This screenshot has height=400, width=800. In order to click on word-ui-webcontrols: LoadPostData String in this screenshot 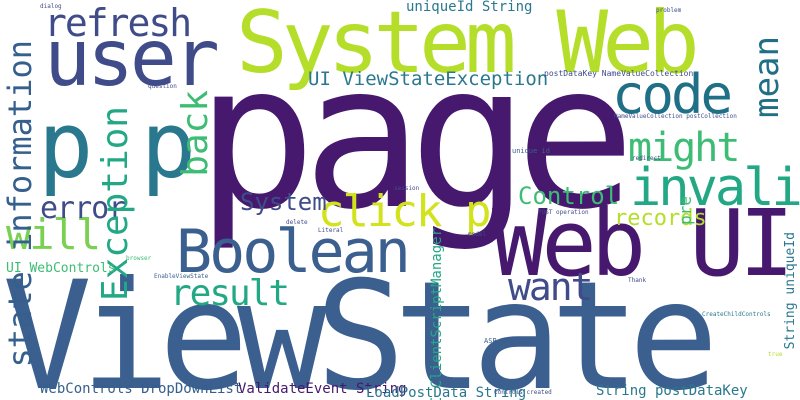, I will do `click(446, 392)`.